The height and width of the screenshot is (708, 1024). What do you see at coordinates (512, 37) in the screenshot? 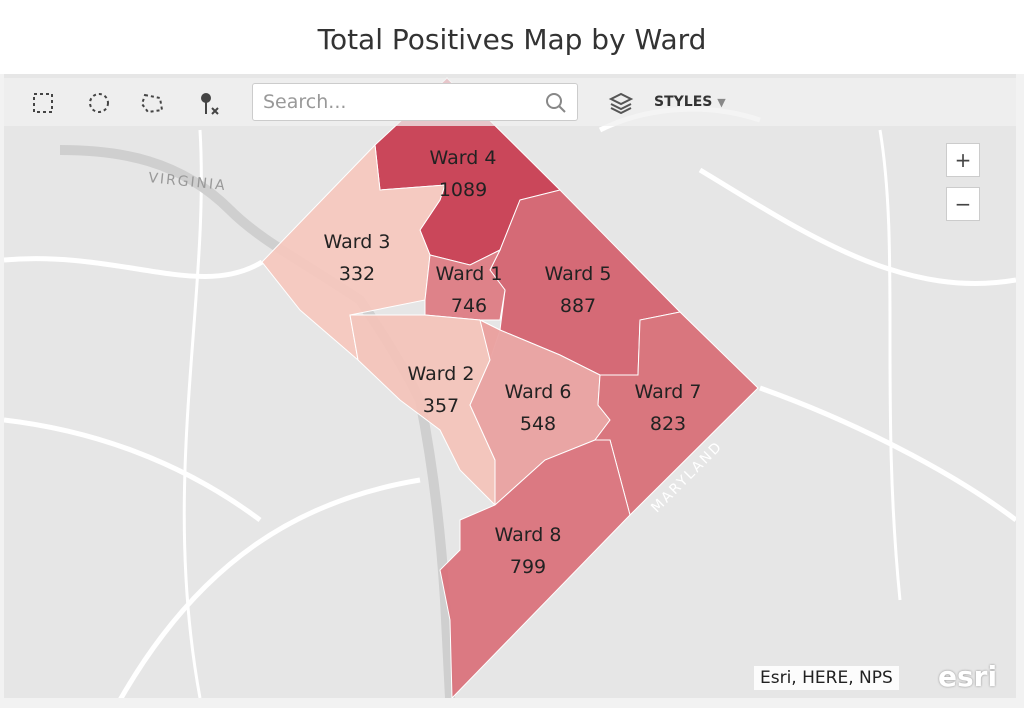
I see `title: Total Positives Map by Ward` at bounding box center [512, 37].